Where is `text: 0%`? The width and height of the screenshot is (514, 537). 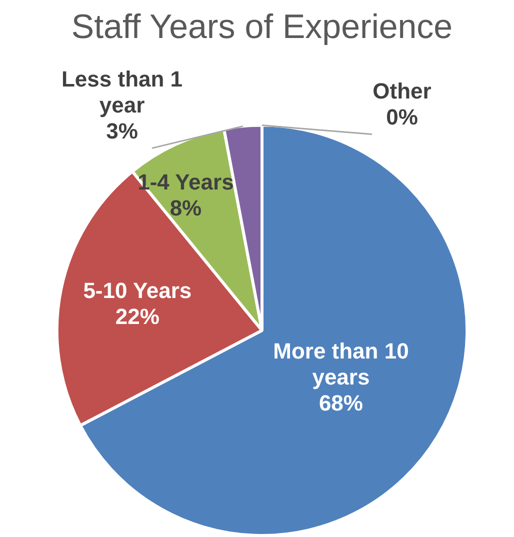
text: 0% is located at coordinates (402, 117).